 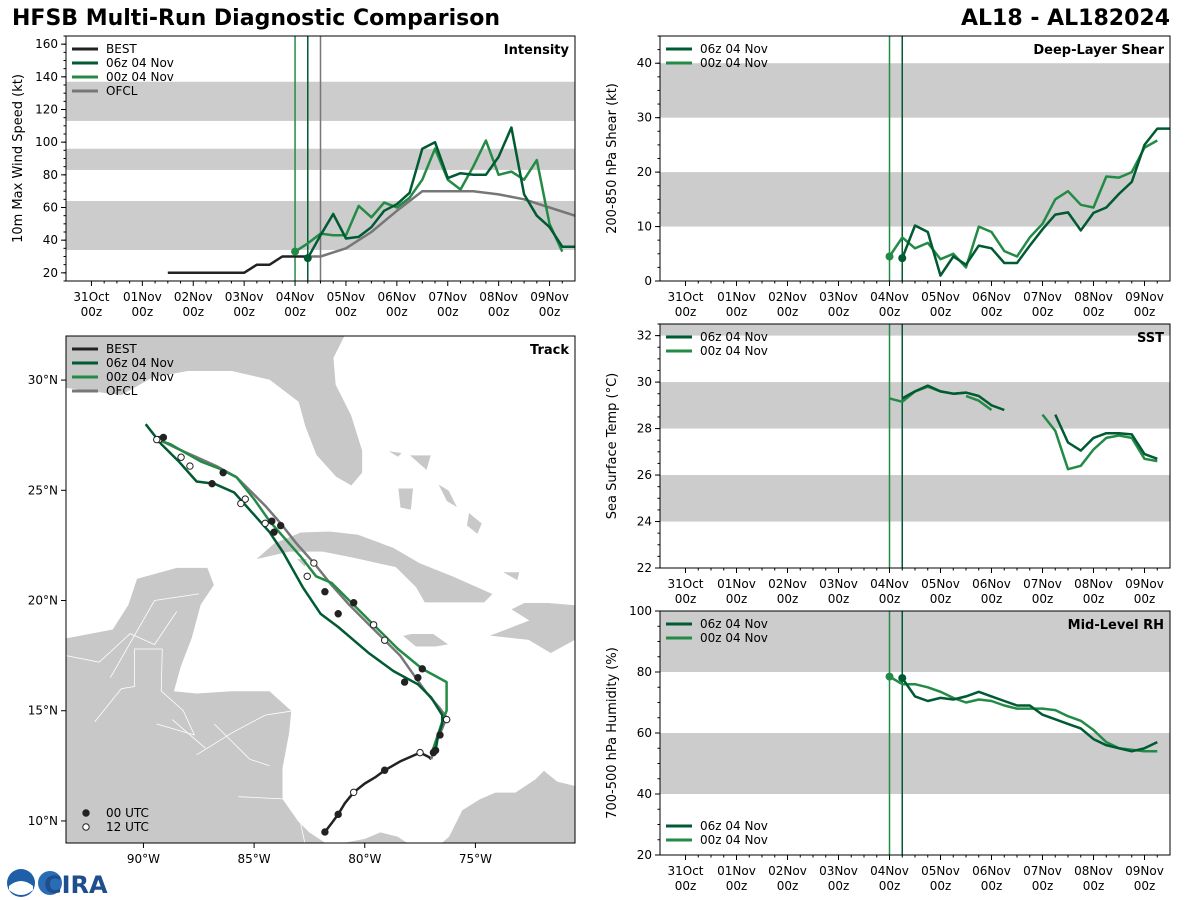 What do you see at coordinates (140, 63) in the screenshot?
I see `intensity-legend-label: 06z 04 Nov` at bounding box center [140, 63].